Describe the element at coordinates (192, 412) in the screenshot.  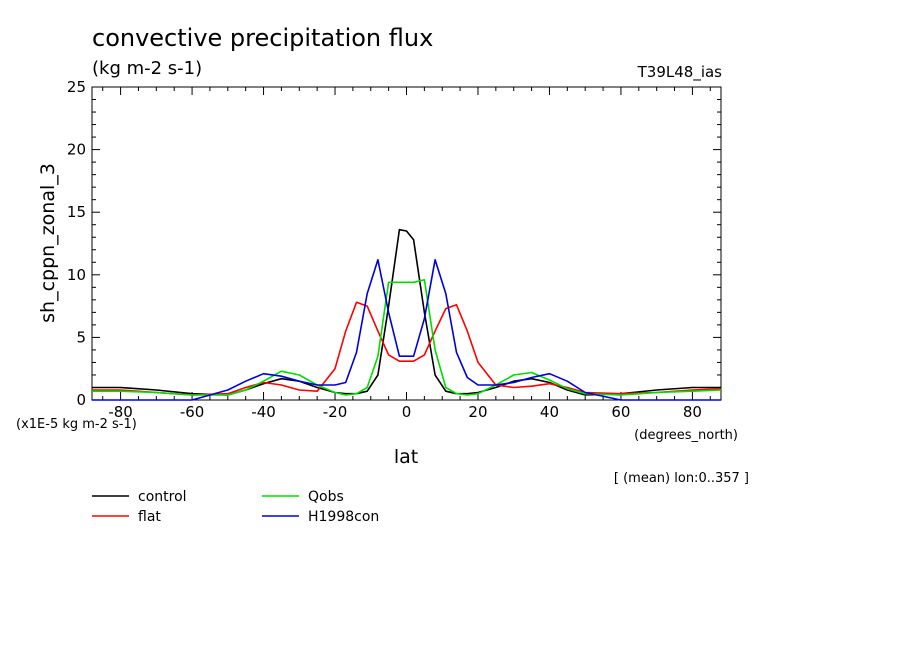
I see `x-tick-label: -60` at that location.